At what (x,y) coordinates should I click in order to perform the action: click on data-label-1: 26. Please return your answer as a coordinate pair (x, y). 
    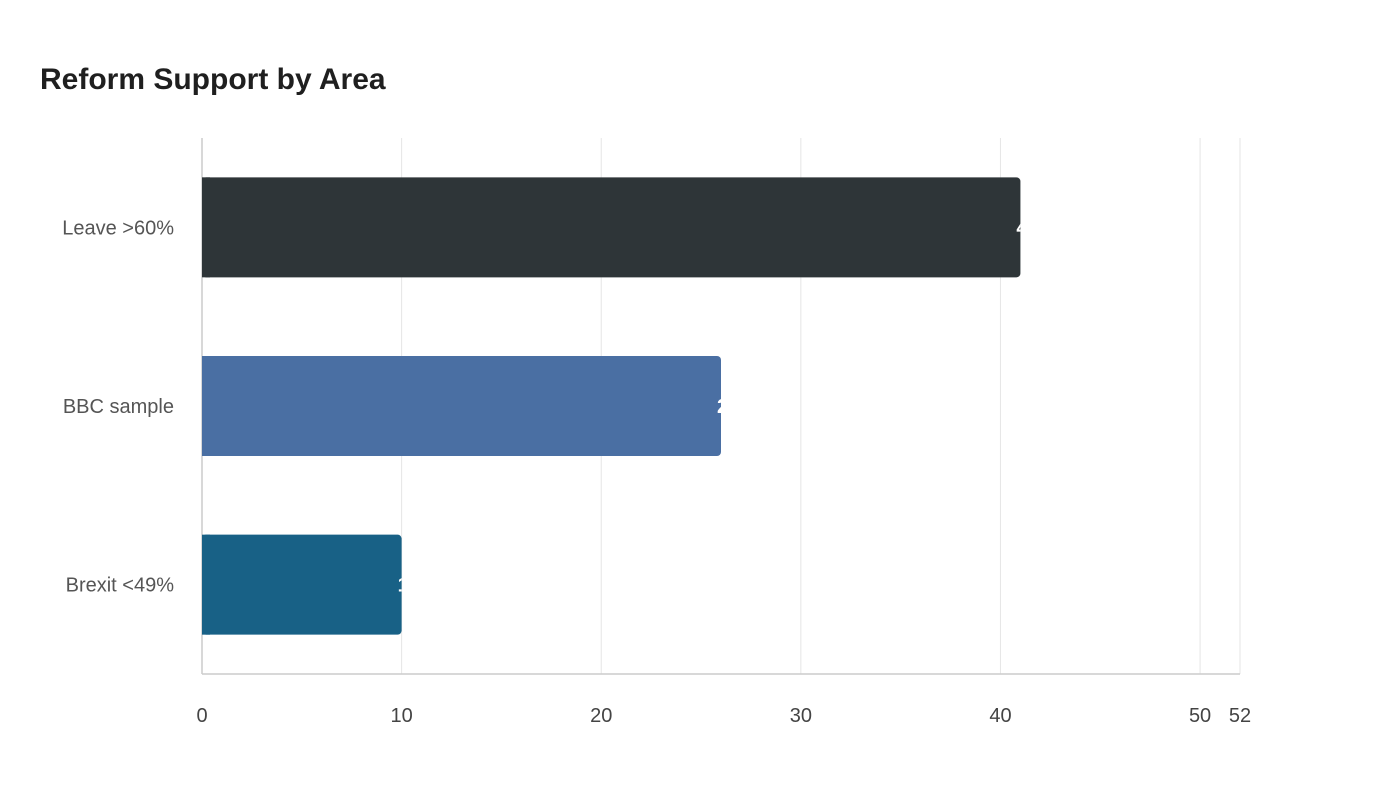
    Looking at the image, I should click on (728, 407).